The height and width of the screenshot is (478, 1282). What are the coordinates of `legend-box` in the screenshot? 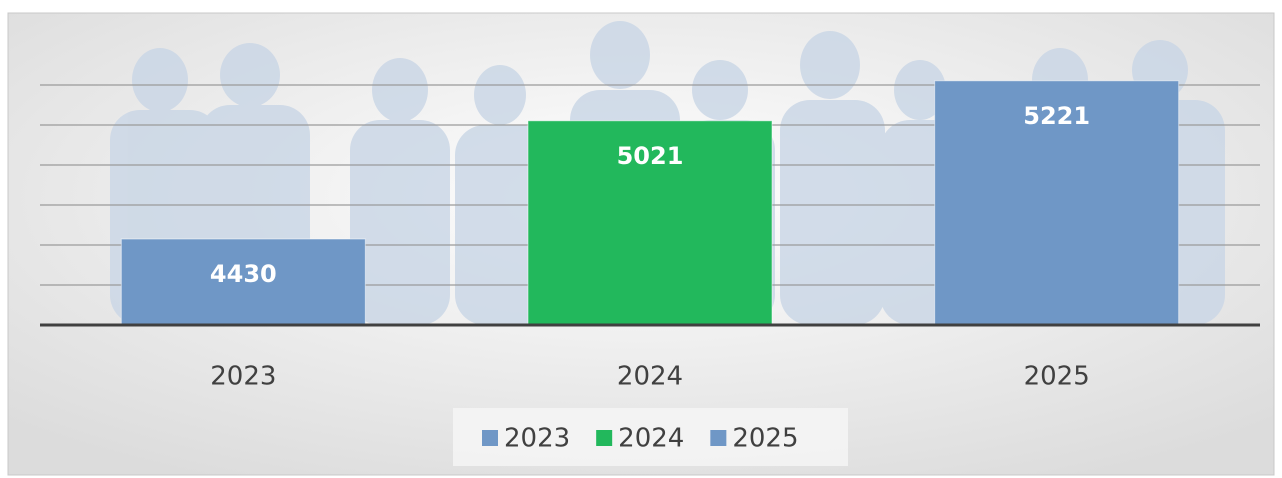 It's located at (650, 437).